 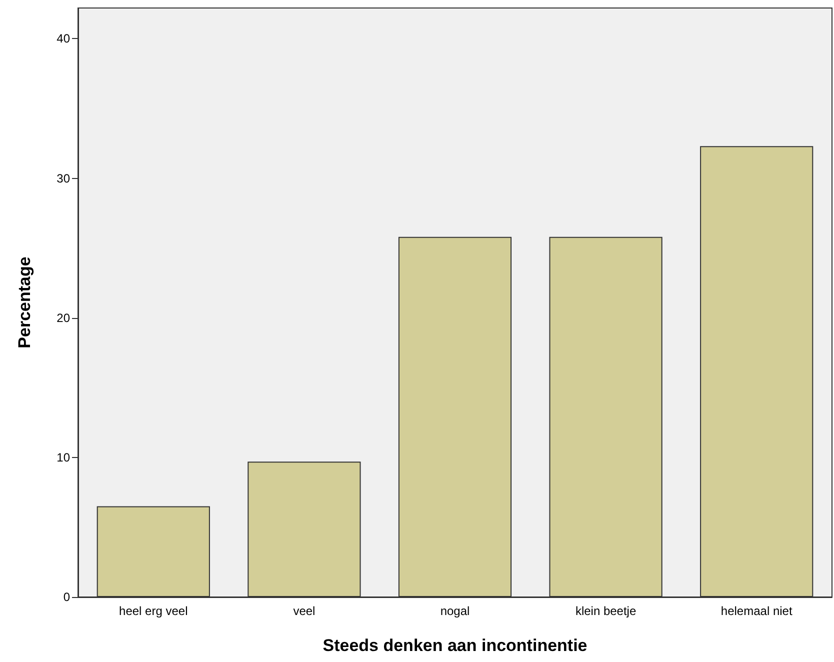 I want to click on x-tick-label: heel erg veel, so click(x=153, y=611).